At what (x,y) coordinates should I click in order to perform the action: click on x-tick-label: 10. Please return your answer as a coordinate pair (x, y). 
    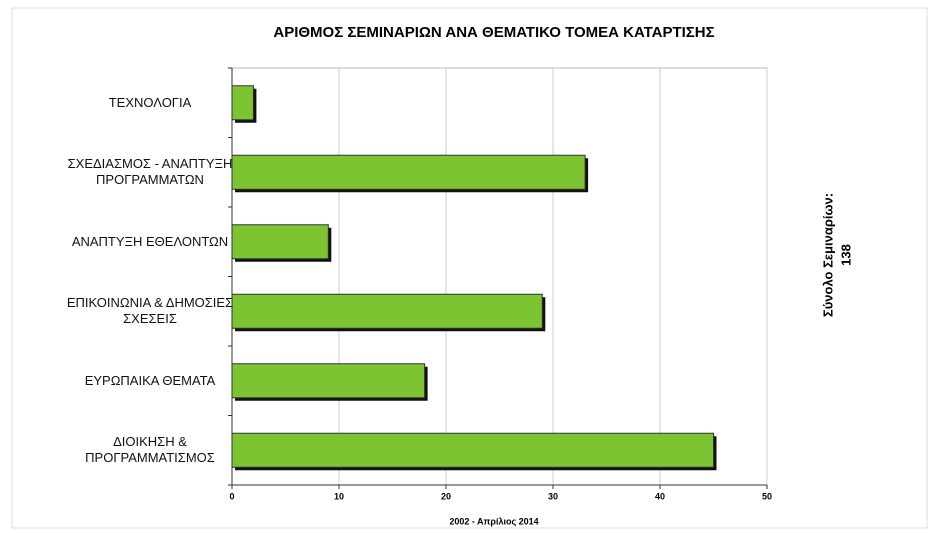
    Looking at the image, I should click on (339, 496).